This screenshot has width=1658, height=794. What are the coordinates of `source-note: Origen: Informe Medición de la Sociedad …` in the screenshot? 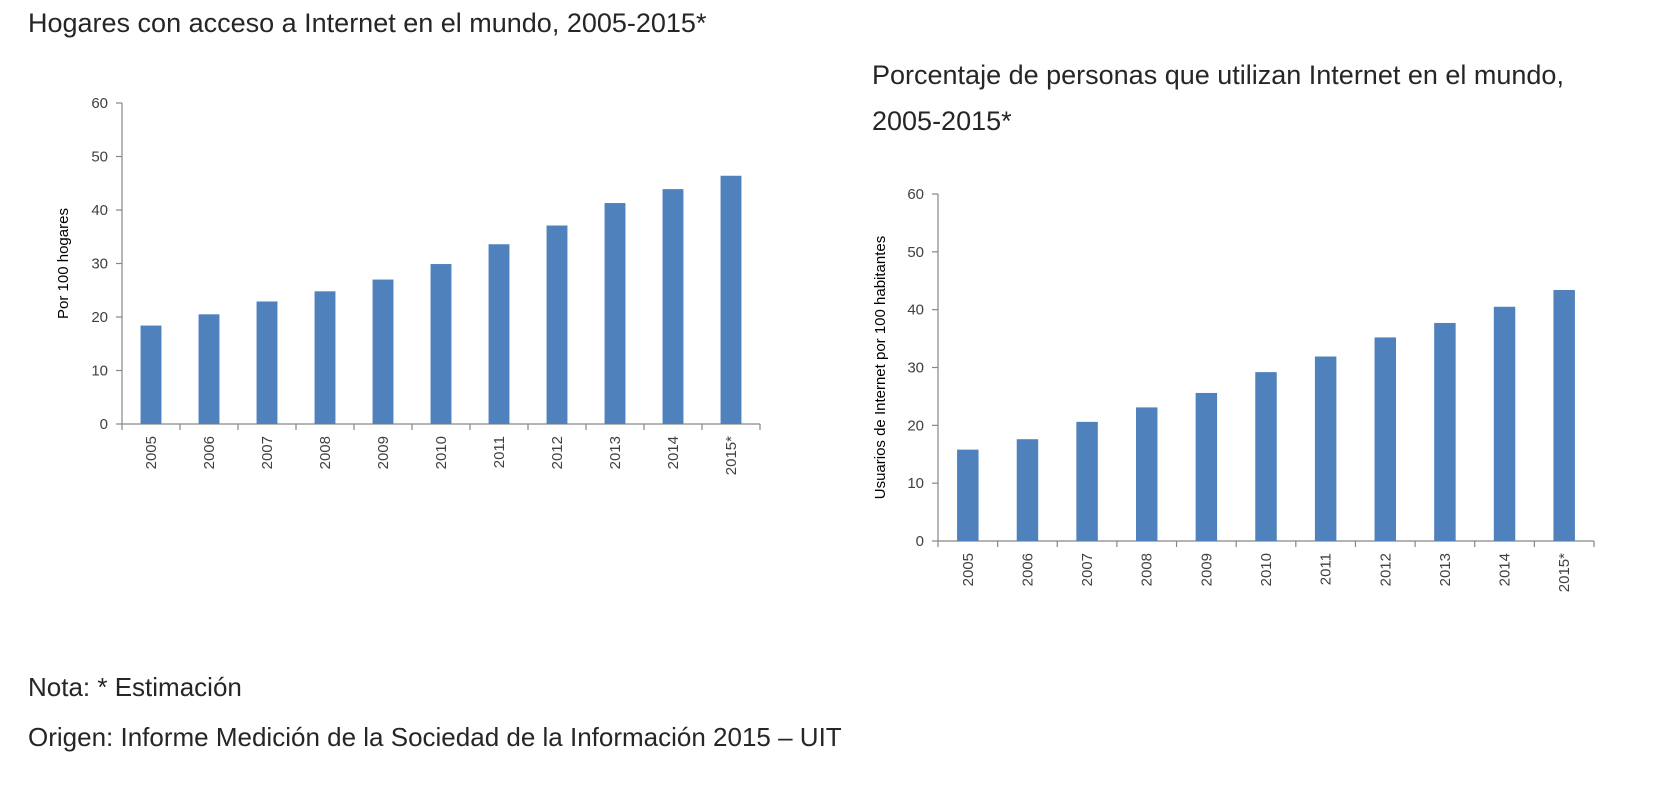 It's located at (435, 737).